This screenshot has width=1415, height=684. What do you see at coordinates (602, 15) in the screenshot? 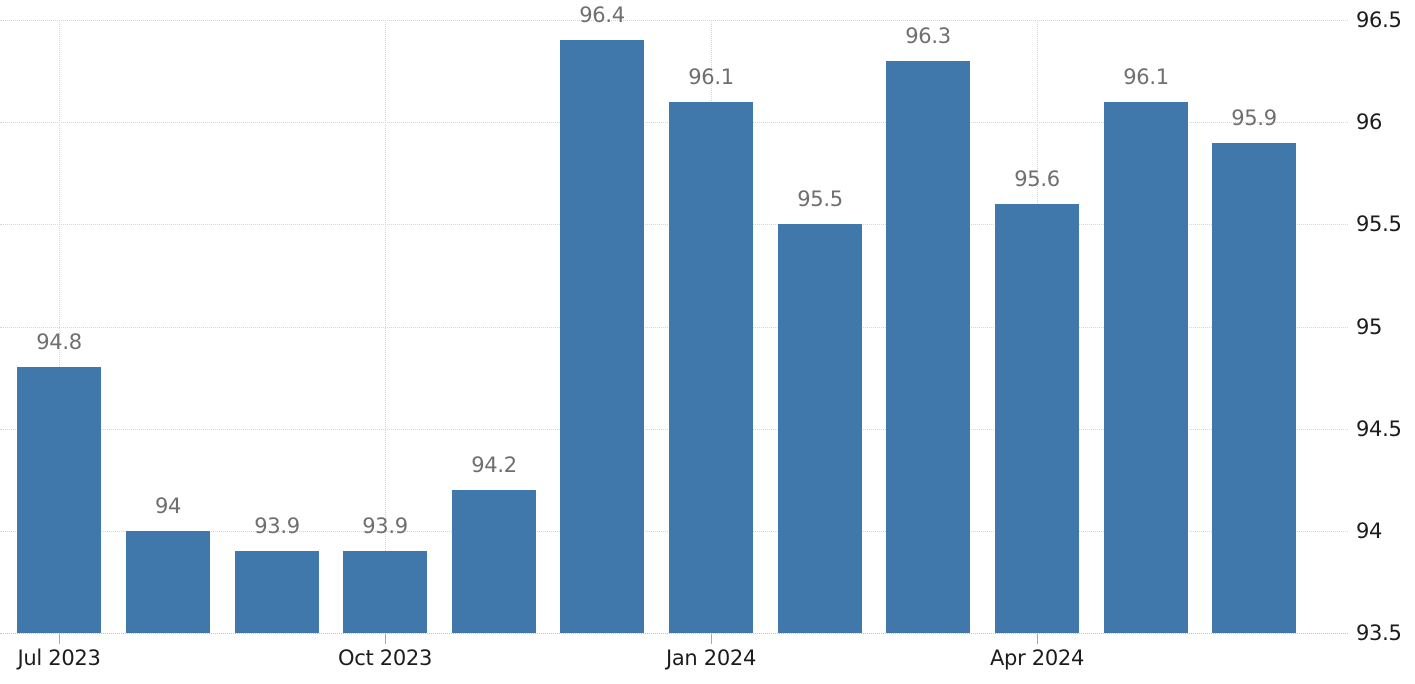
I see `bar-value-label: 96.4` at bounding box center [602, 15].